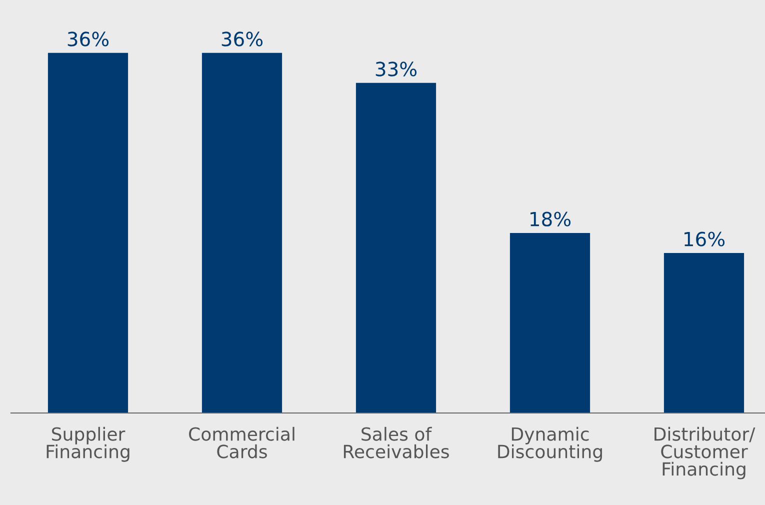  I want to click on data-label: 33%, so click(396, 69).